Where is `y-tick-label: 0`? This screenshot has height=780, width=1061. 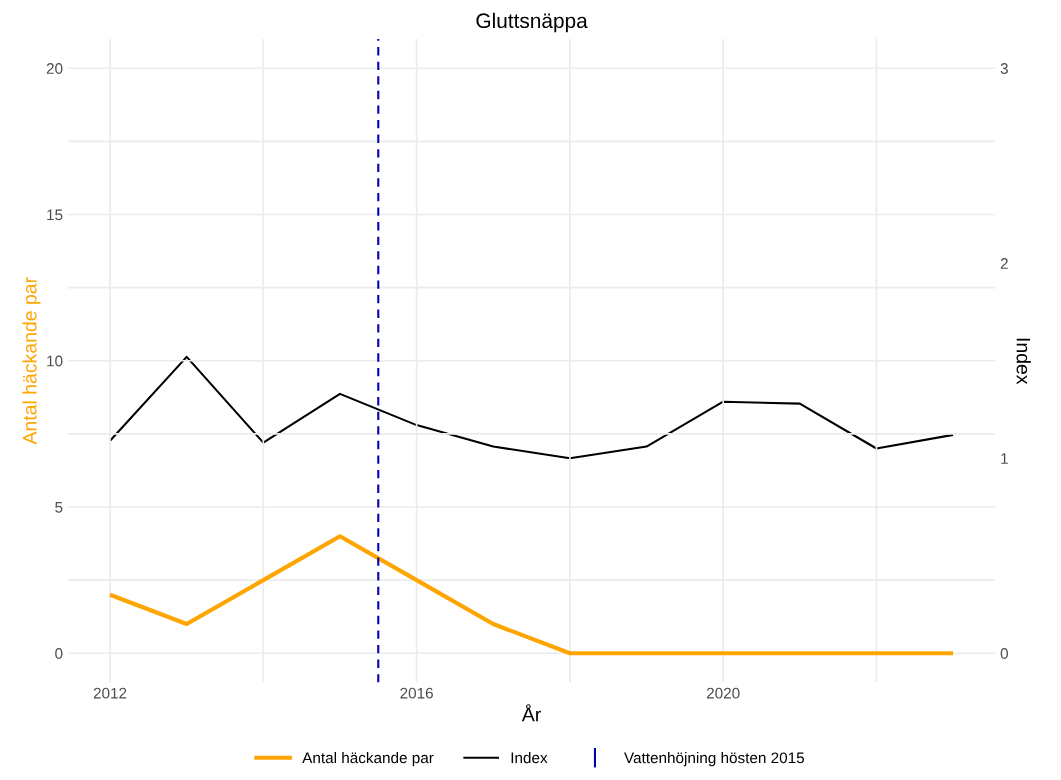 y-tick-label: 0 is located at coordinates (59, 653).